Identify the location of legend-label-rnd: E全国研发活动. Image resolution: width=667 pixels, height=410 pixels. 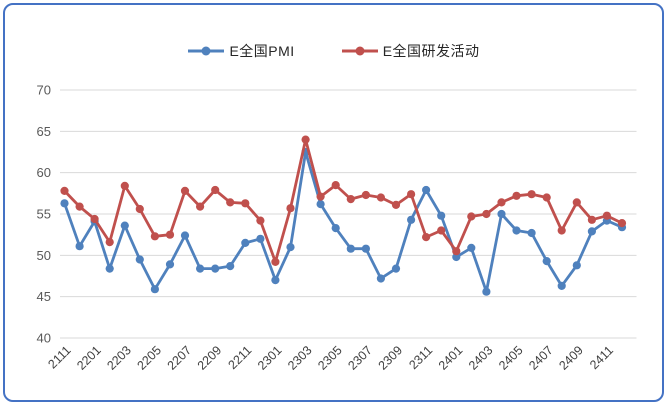
(431, 51).